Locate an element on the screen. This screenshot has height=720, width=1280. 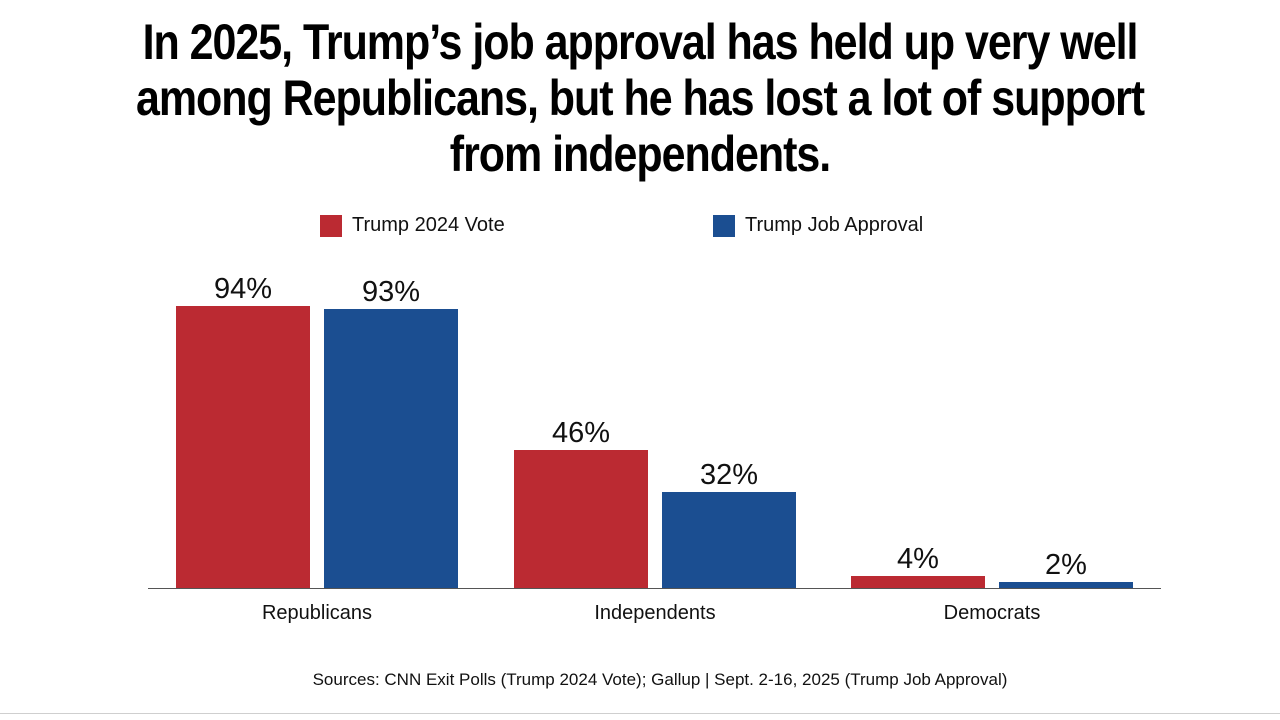
bar-democrats-vote is located at coordinates (918, 582).